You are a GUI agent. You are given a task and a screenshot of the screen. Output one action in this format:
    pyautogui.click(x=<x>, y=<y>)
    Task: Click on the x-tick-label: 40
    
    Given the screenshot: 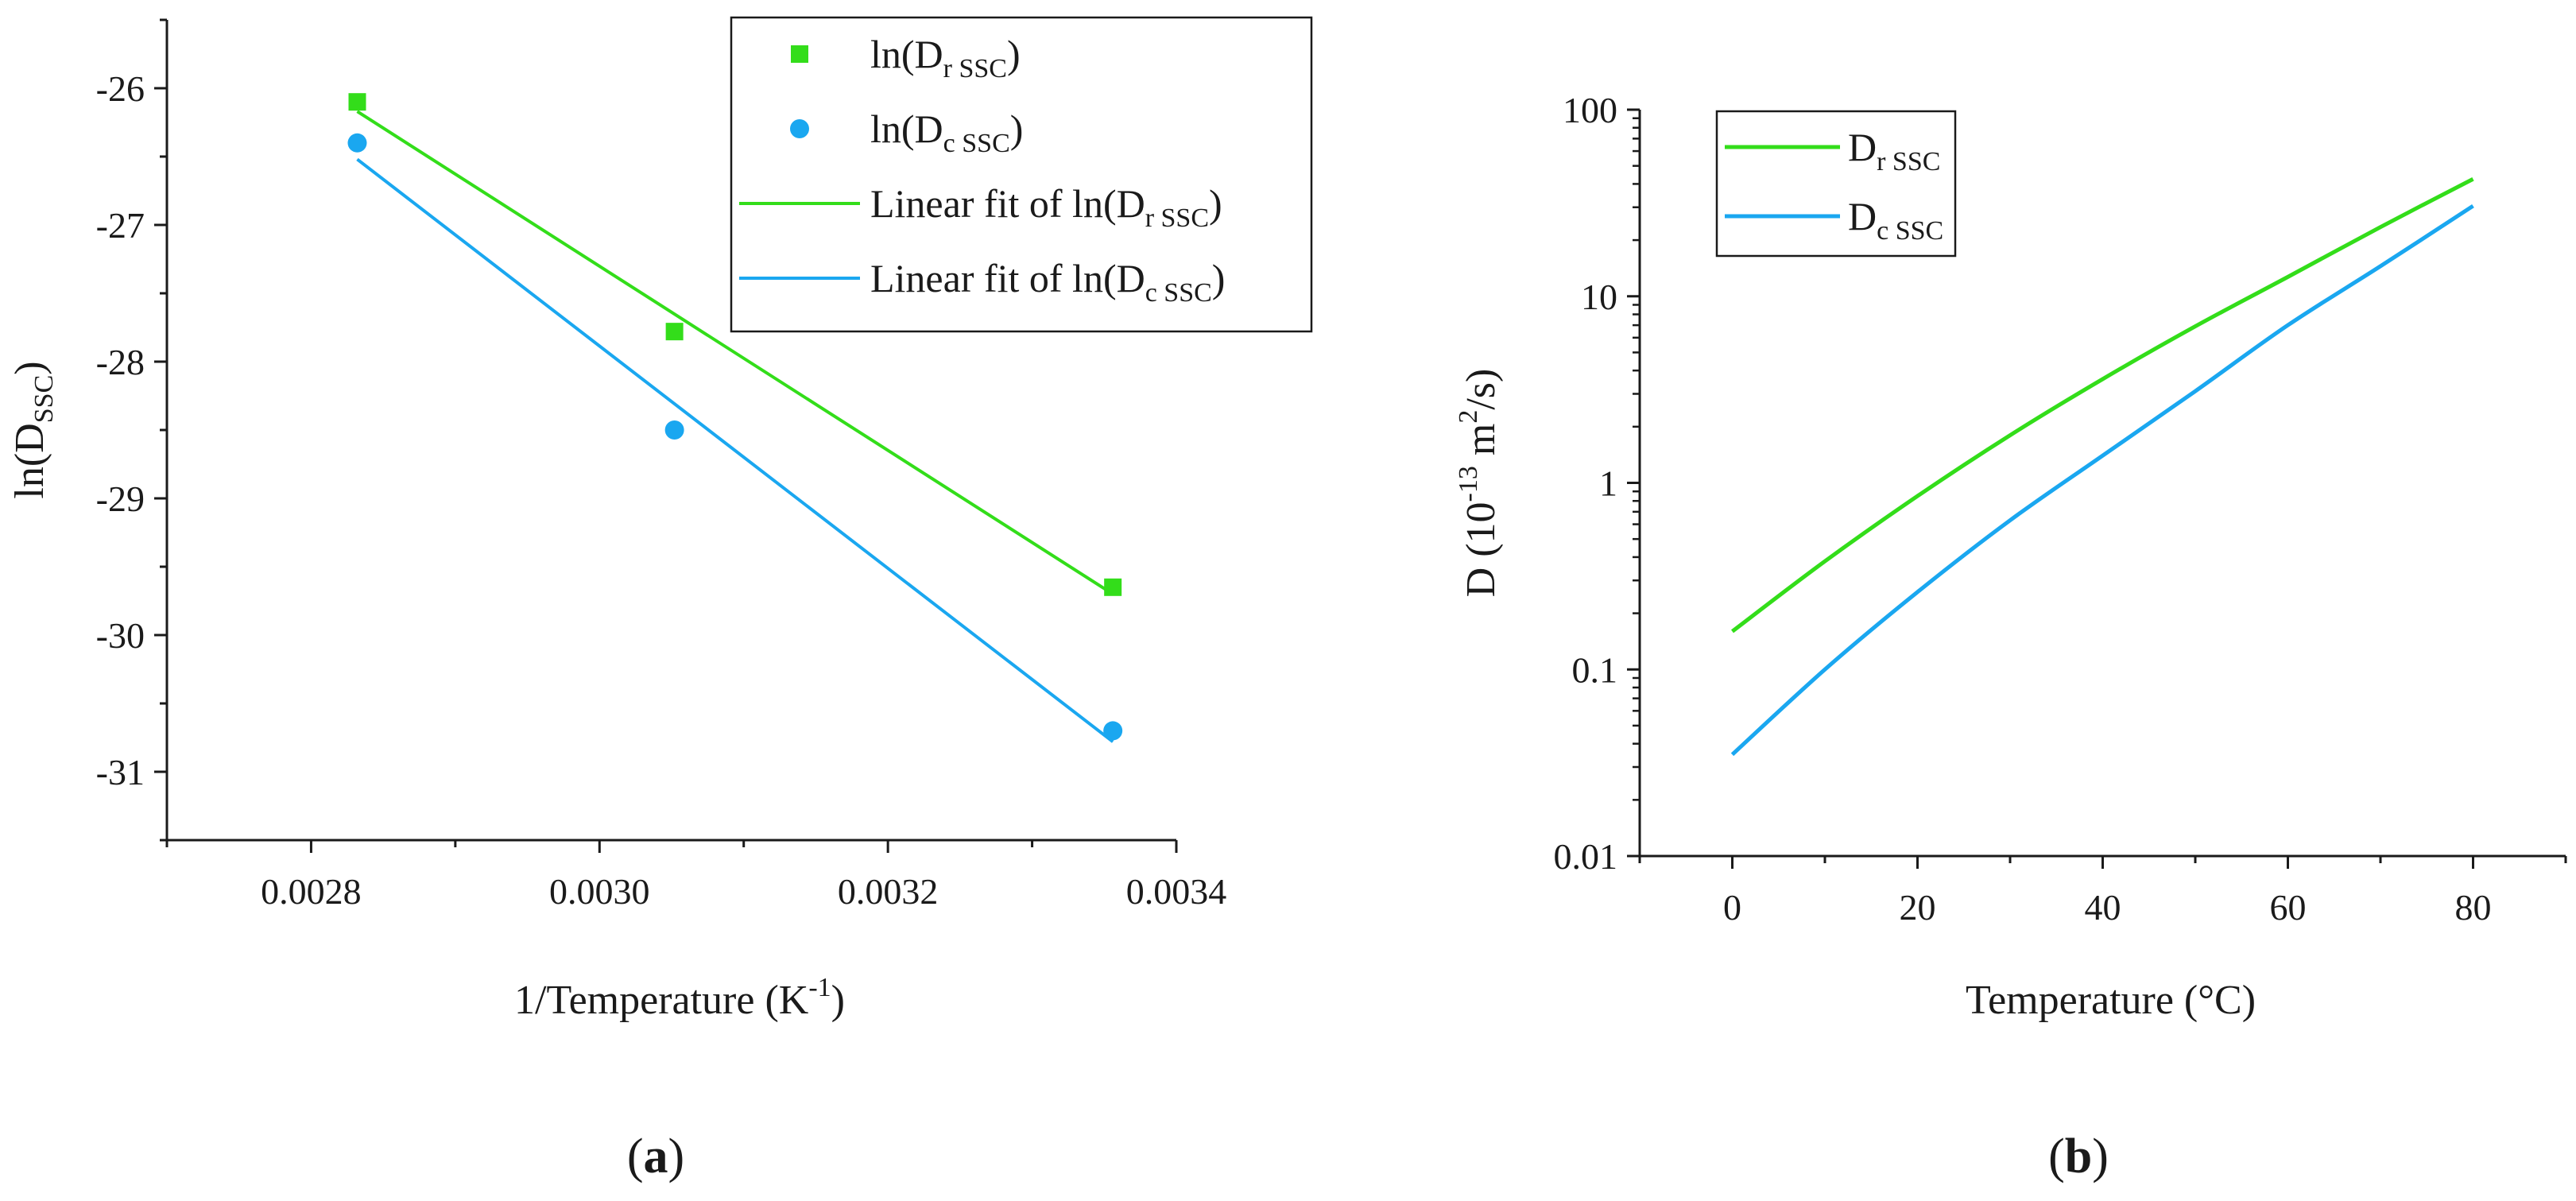 What is the action you would take?
    pyautogui.click(x=2103, y=908)
    